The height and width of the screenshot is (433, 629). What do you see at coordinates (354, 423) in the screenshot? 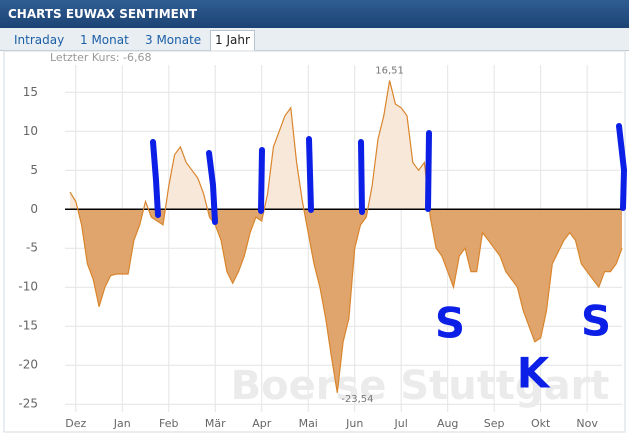
I see `x-tick-label: Jun` at bounding box center [354, 423].